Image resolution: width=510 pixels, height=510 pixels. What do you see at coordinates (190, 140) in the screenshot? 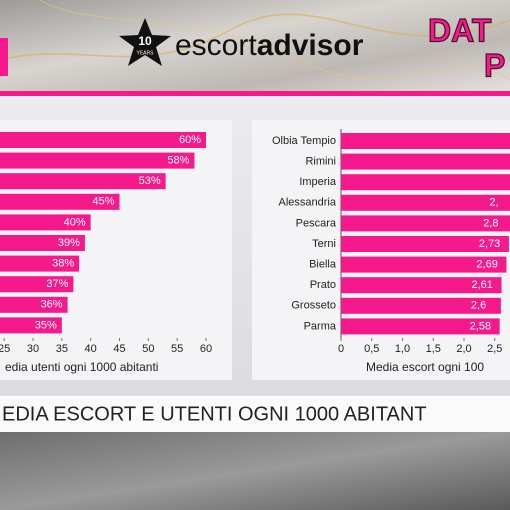
I see `value-label: 60%` at bounding box center [190, 140].